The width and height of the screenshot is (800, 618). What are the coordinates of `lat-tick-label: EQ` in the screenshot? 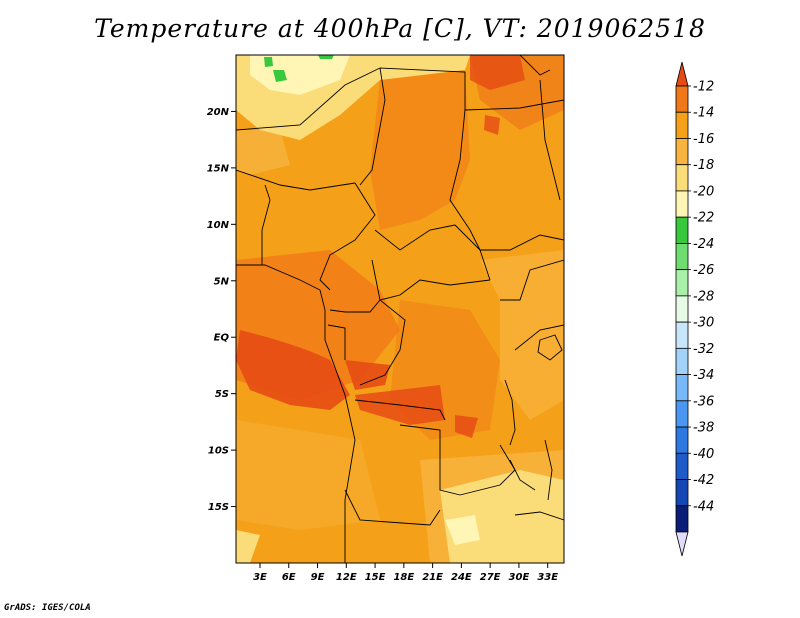 It's located at (222, 338).